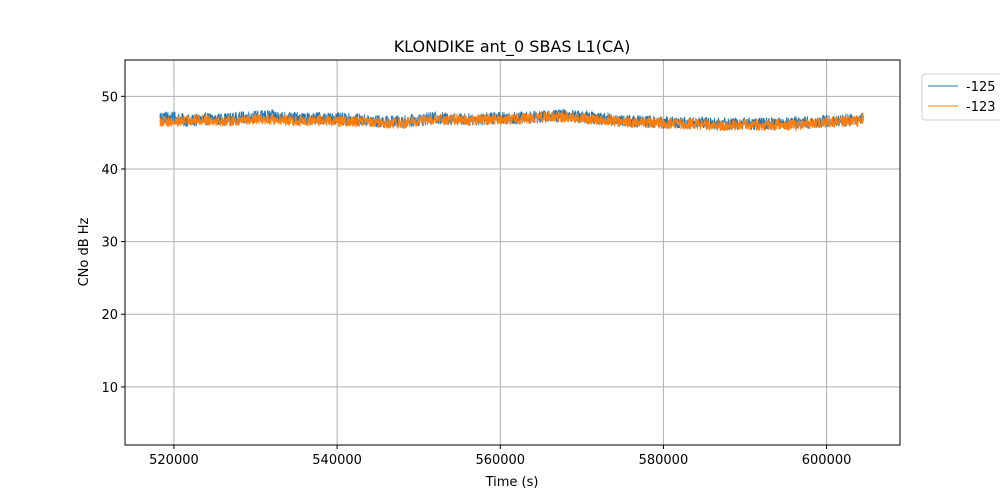 Image resolution: width=1000 pixels, height=500 pixels. What do you see at coordinates (827, 460) in the screenshot?
I see `x-tick-label: 600000` at bounding box center [827, 460].